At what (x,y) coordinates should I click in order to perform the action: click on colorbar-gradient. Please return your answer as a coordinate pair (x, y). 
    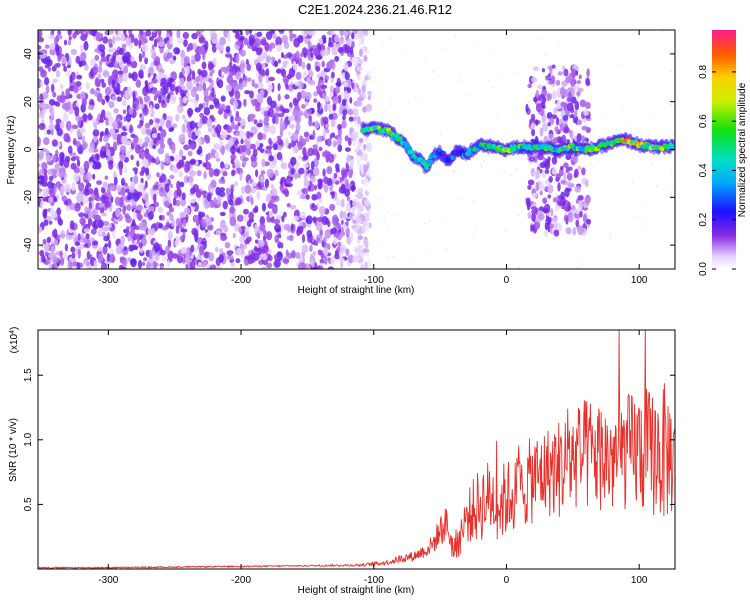
    Looking at the image, I should click on (724, 149).